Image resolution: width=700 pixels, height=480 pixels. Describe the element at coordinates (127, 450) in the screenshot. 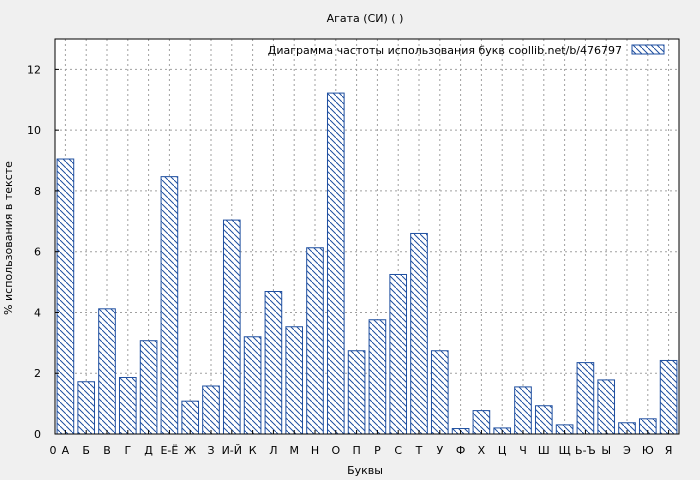

I see `x-tick-label: Г` at that location.